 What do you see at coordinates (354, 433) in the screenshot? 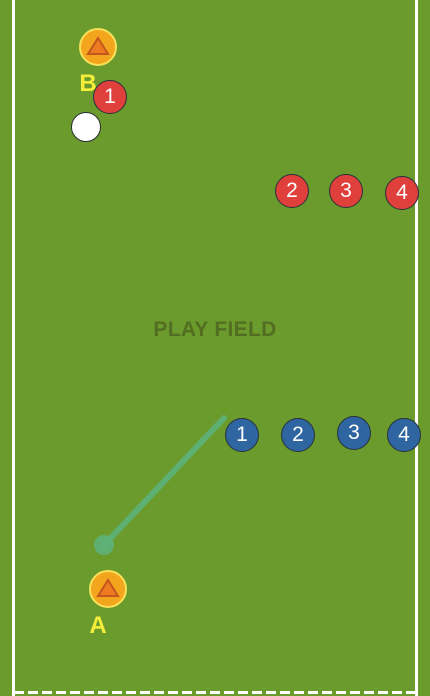
I see `blue-player-3: 3` at bounding box center [354, 433].